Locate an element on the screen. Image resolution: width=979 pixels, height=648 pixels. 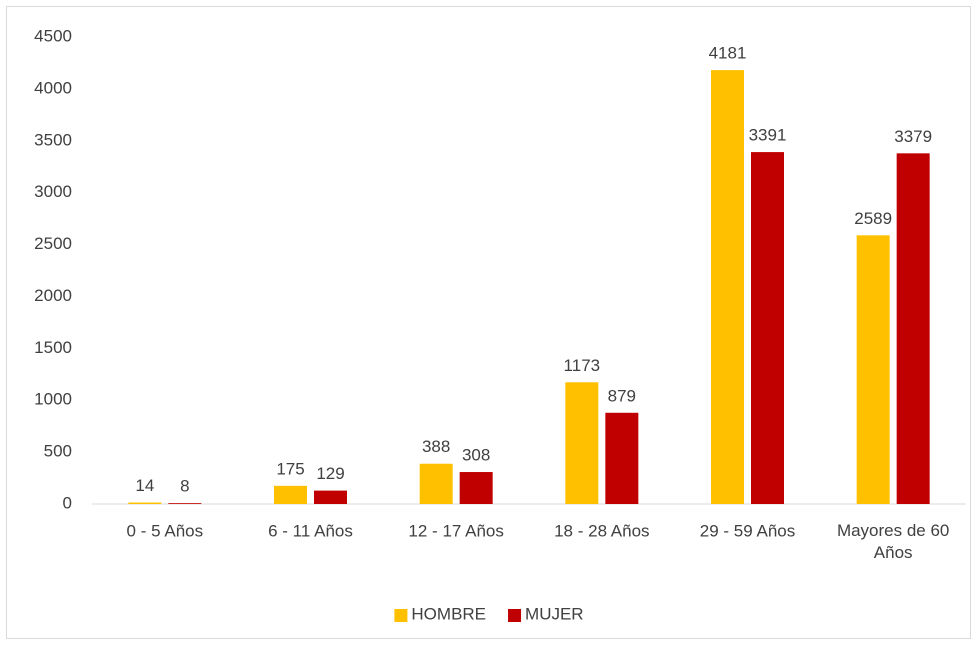
y-tick-label: 500 is located at coordinates (58, 451).